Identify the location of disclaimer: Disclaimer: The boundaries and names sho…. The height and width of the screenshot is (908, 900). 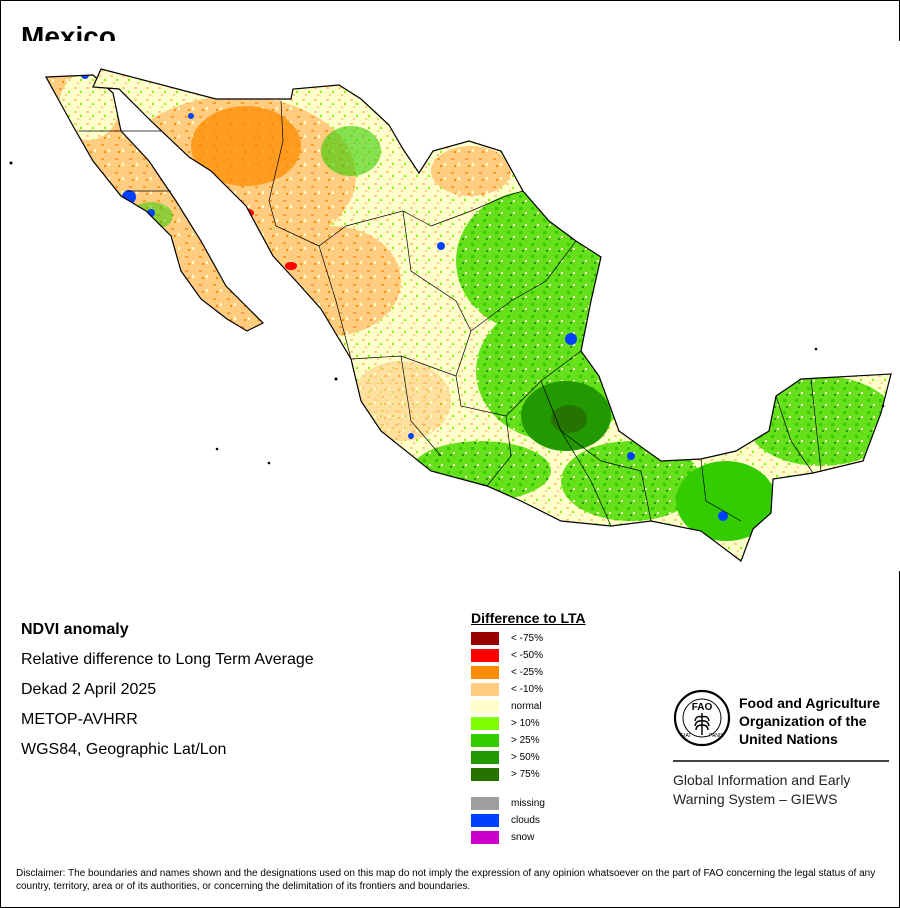
(446, 880).